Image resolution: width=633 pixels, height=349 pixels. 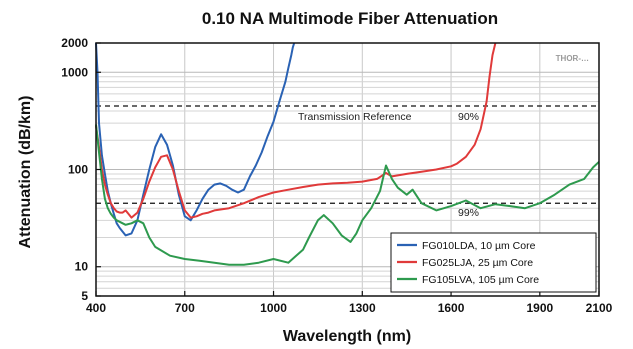 I want to click on legend-label: FG105LVA, 105 µm Core, so click(x=480, y=280).